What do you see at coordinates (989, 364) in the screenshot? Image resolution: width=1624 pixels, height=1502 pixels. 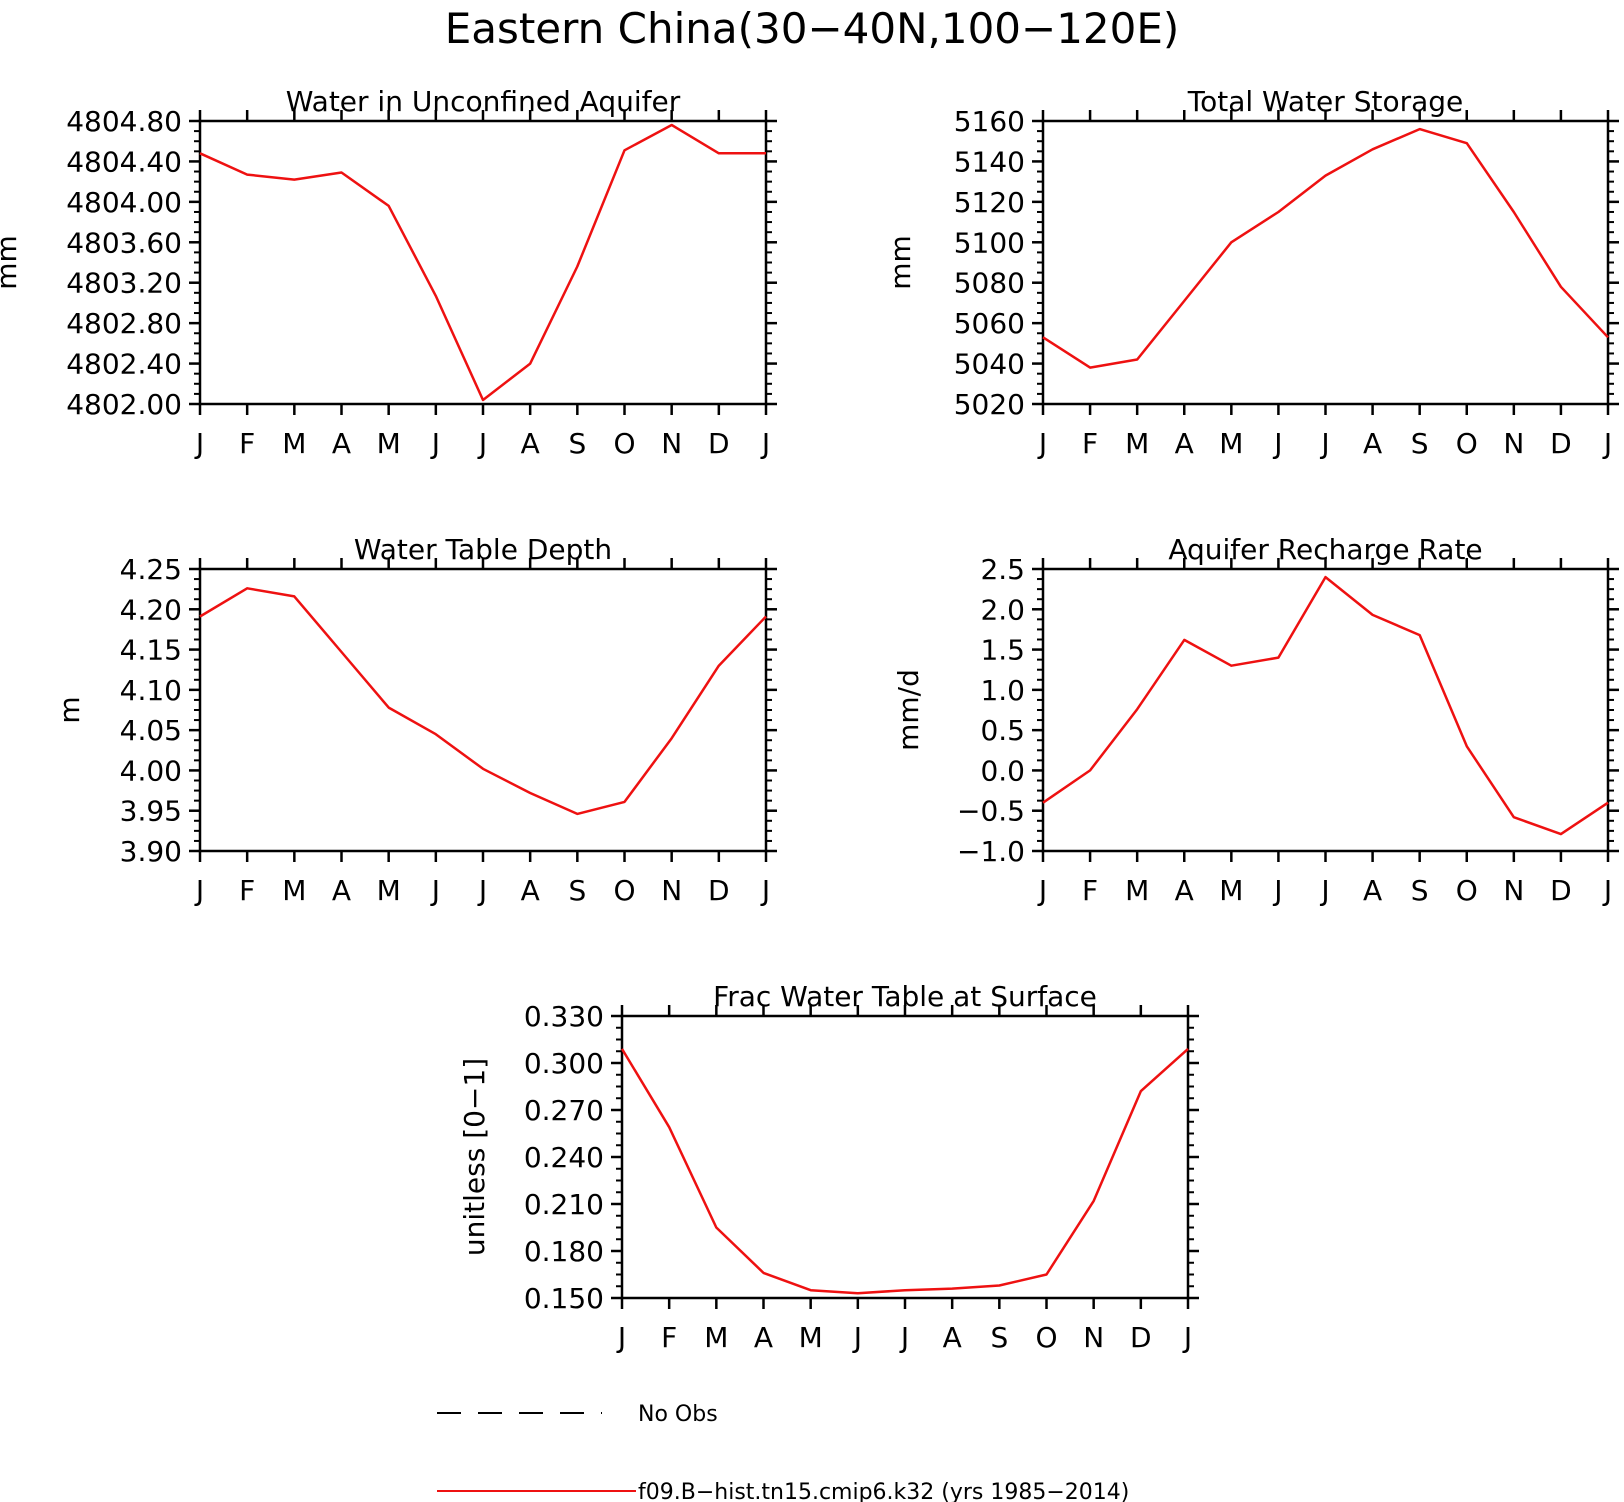 I see `y-tick-label: 5040` at bounding box center [989, 364].